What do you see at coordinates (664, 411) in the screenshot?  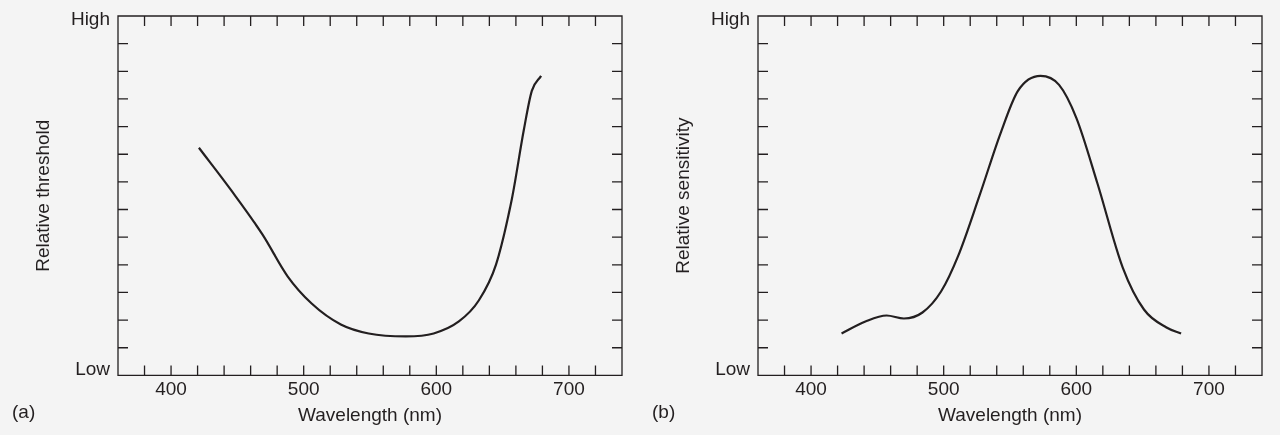 I see `text: (b)` at bounding box center [664, 411].